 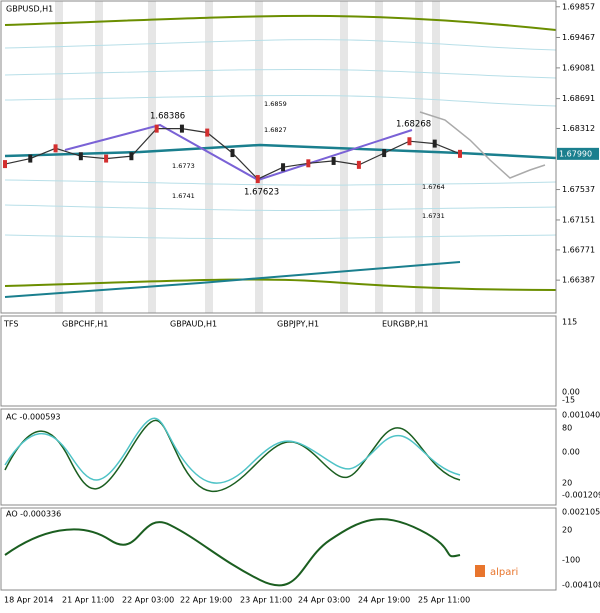 What do you see at coordinates (148, 600) in the screenshot?
I see `x-tick-label: 22 Apr 03:00` at bounding box center [148, 600].